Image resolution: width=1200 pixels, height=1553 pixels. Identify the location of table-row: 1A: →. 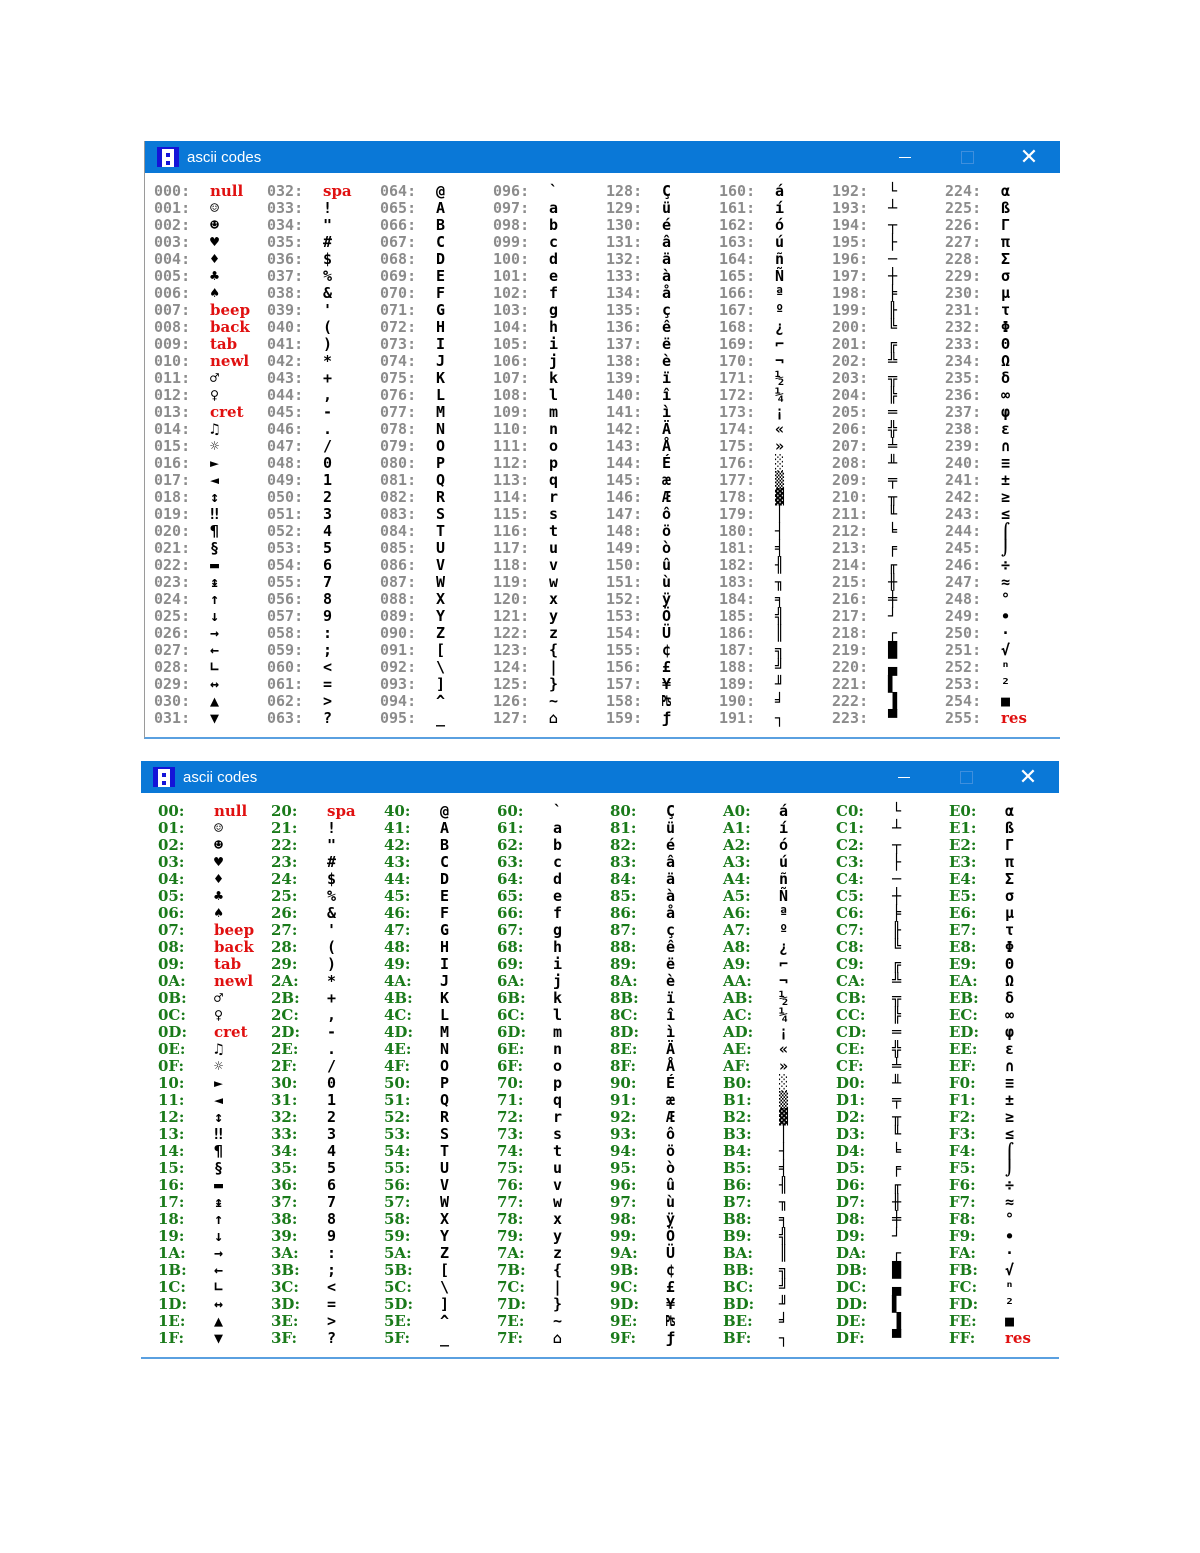
(214, 1253).